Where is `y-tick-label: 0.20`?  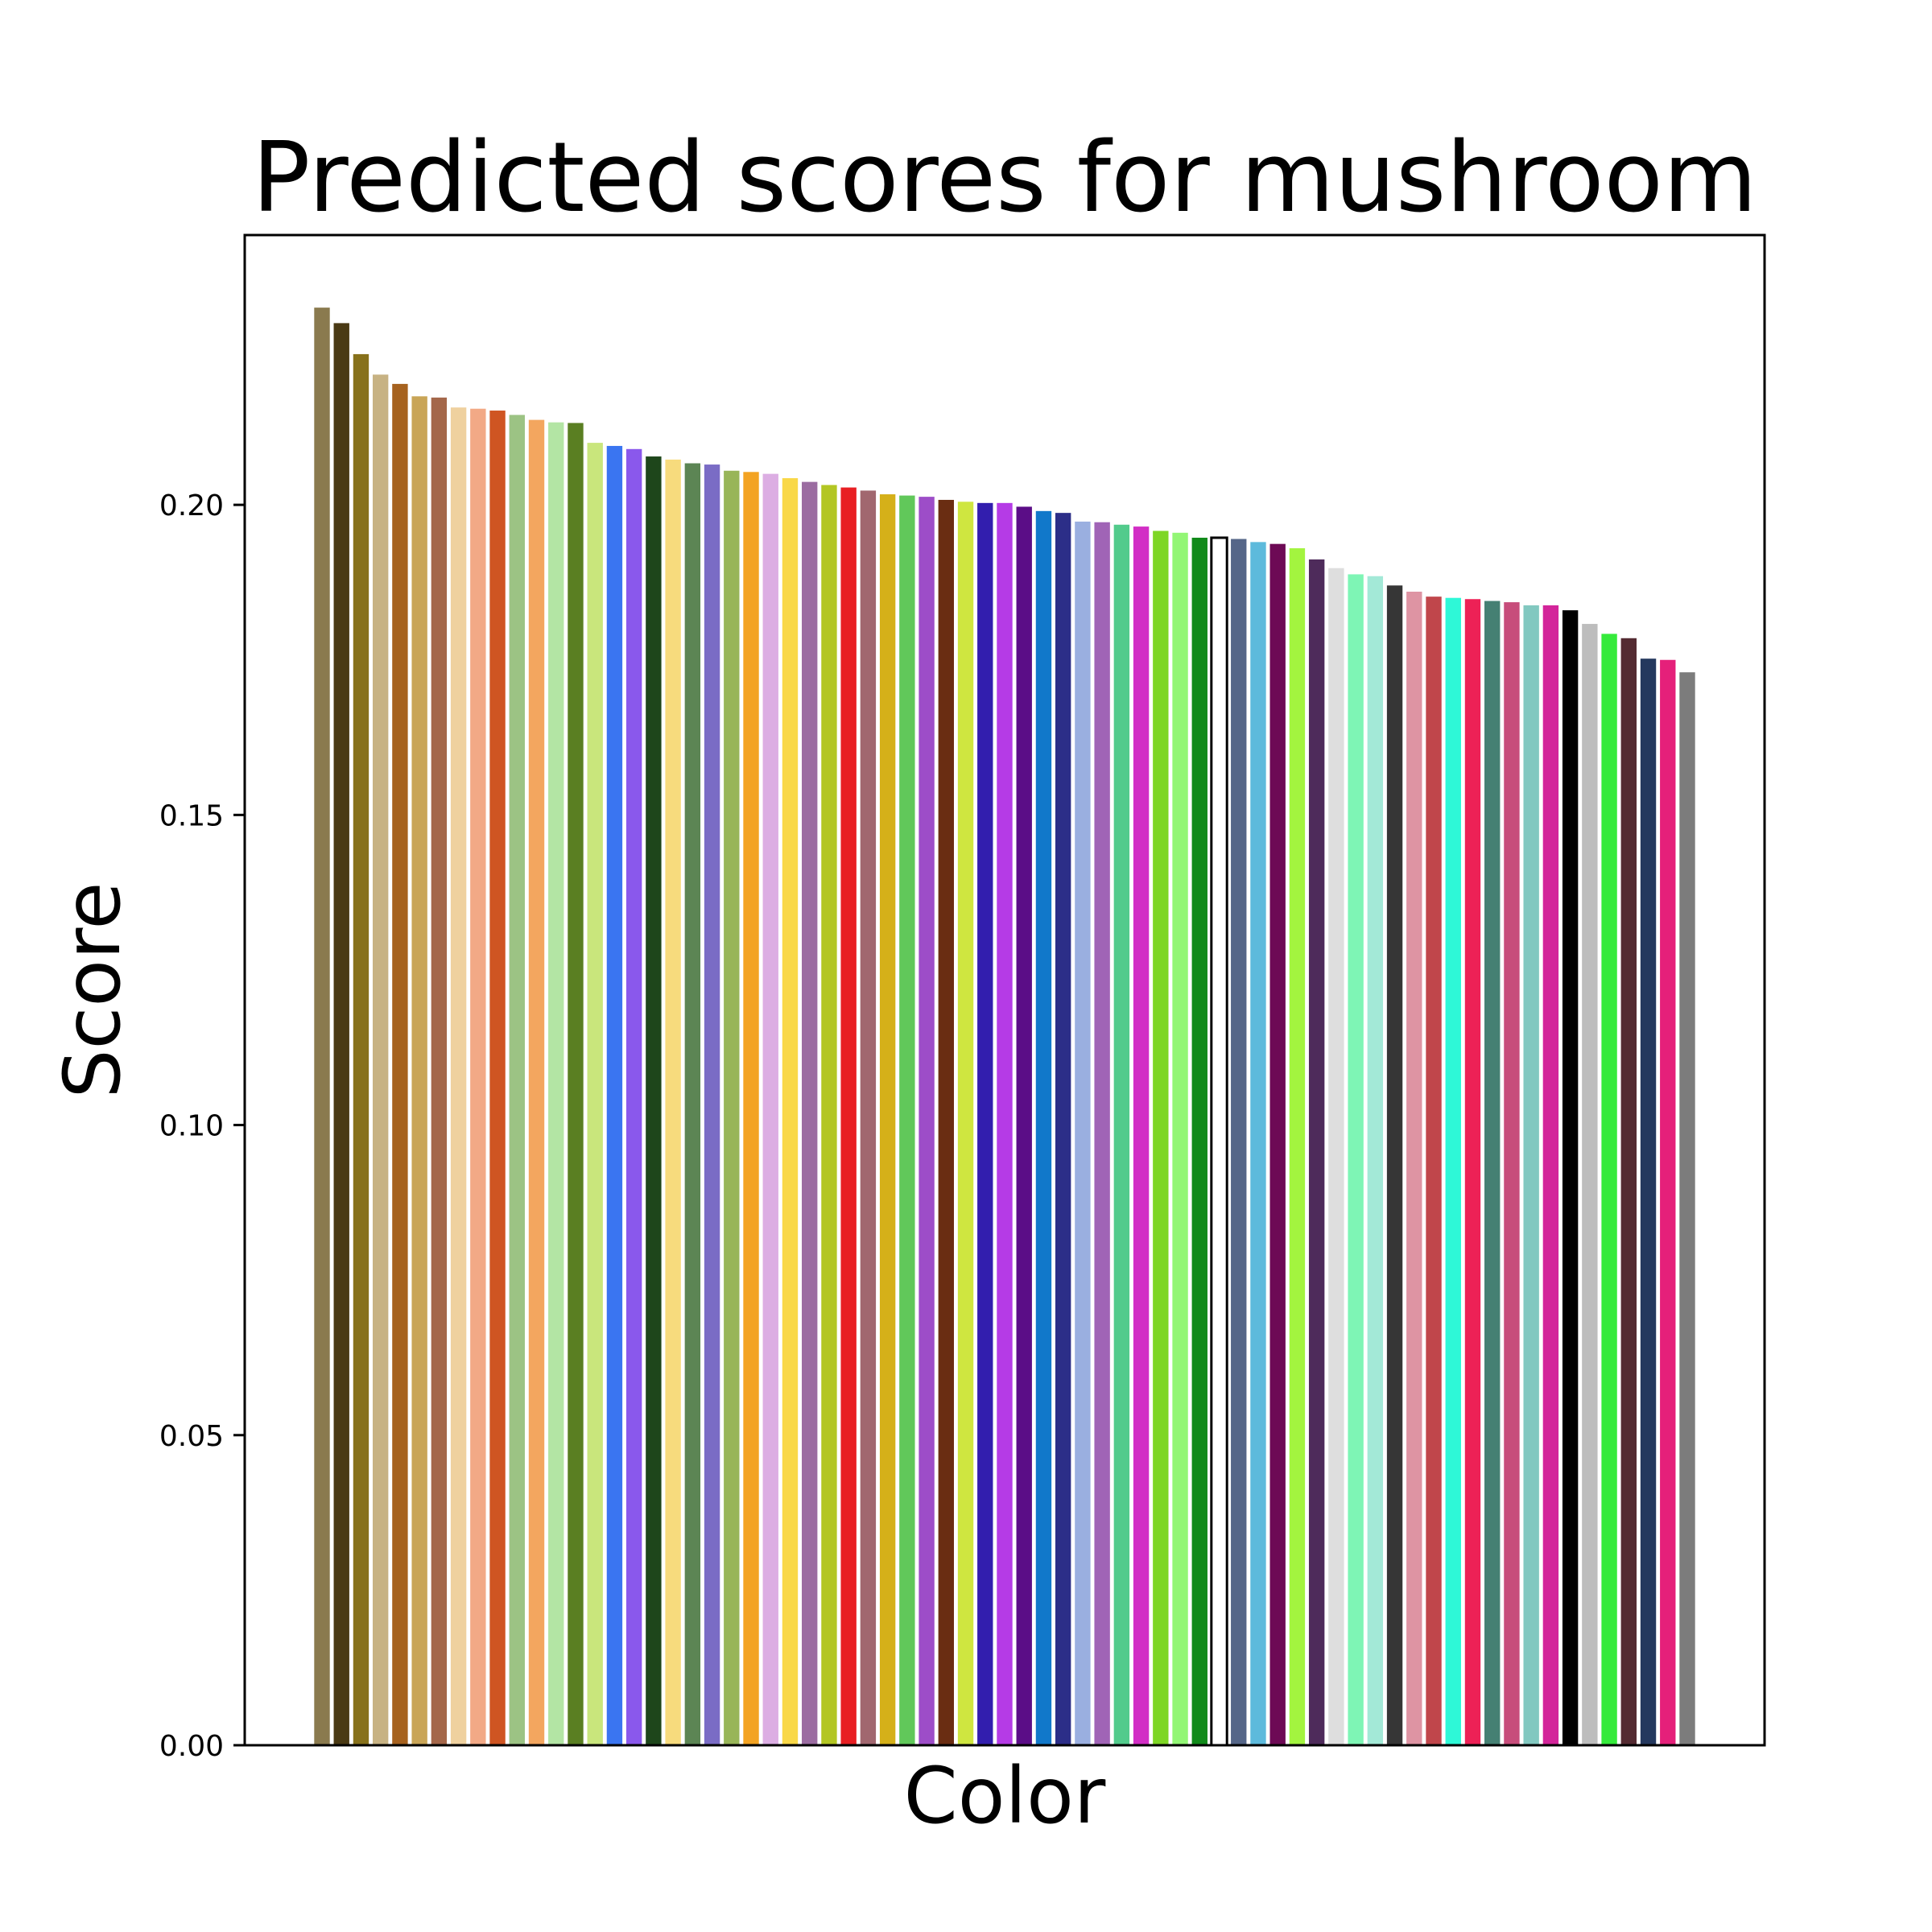
y-tick-label: 0.20 is located at coordinates (191, 505).